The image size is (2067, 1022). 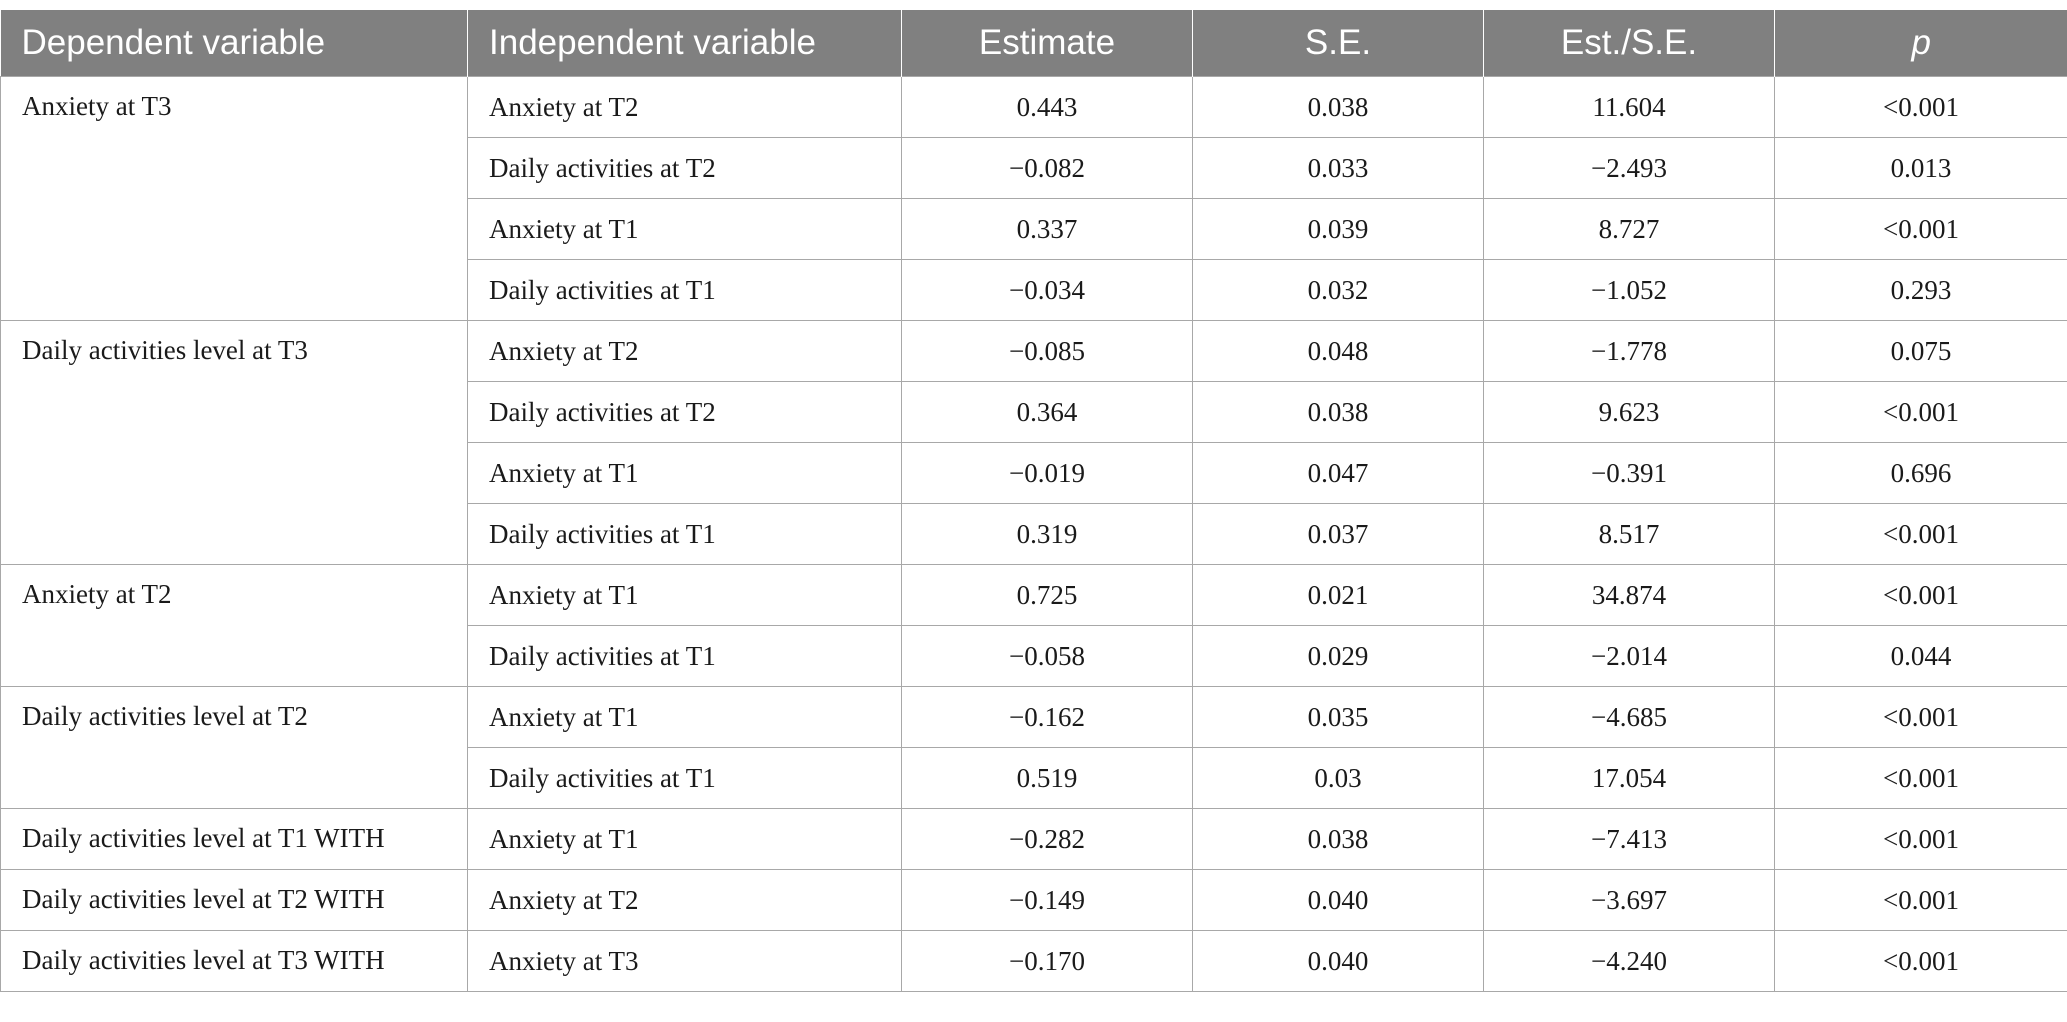 What do you see at coordinates (1047, 656) in the screenshot?
I see `estimate-cell: −0.058` at bounding box center [1047, 656].